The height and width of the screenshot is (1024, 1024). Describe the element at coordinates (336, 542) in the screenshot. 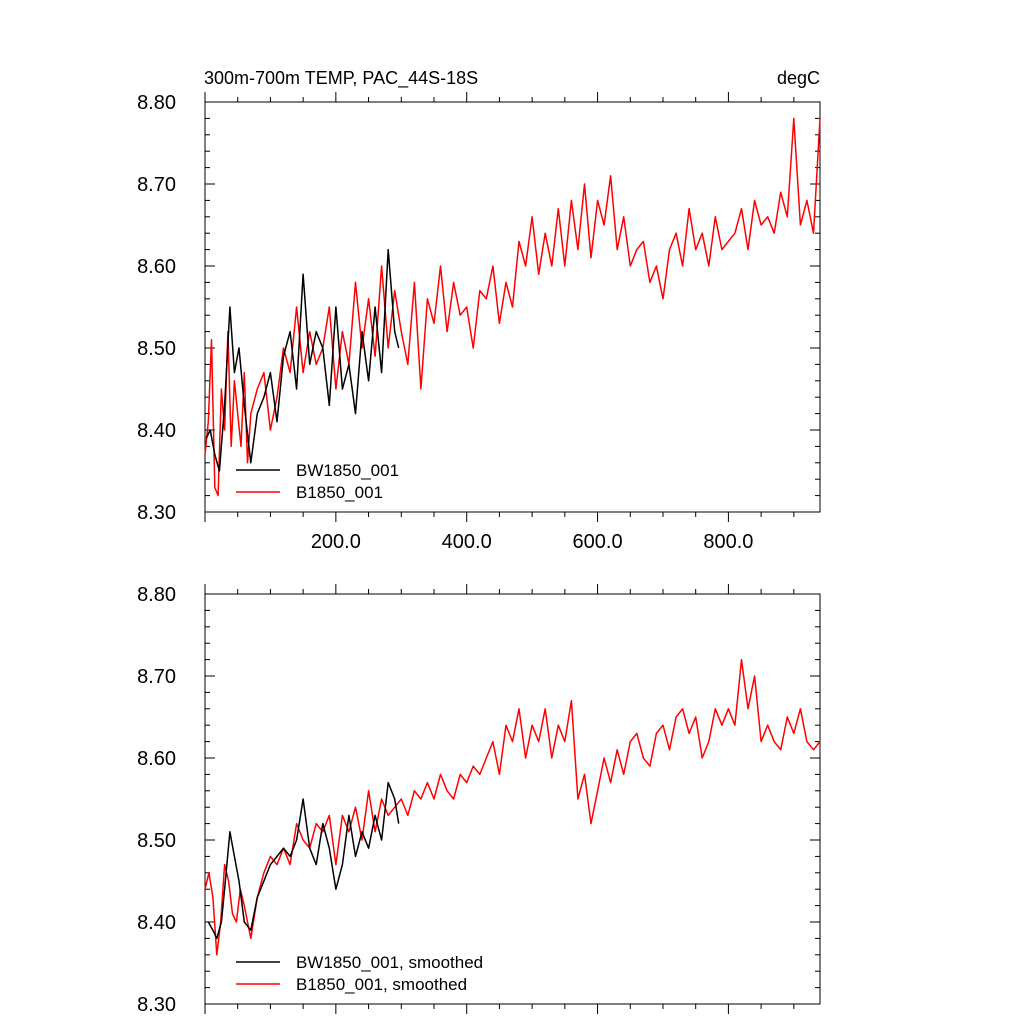

I see `x-tick-label: 200.0` at that location.